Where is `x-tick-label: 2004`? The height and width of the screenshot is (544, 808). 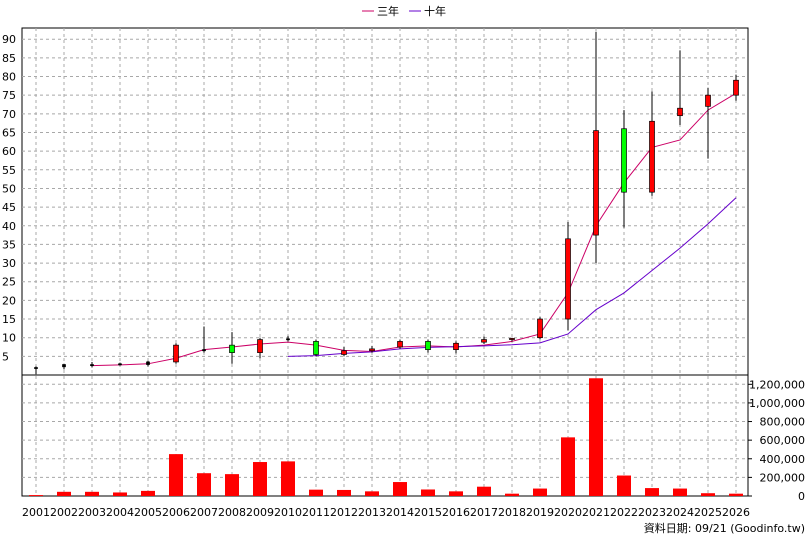
x-tick-label: 2004 is located at coordinates (120, 512).